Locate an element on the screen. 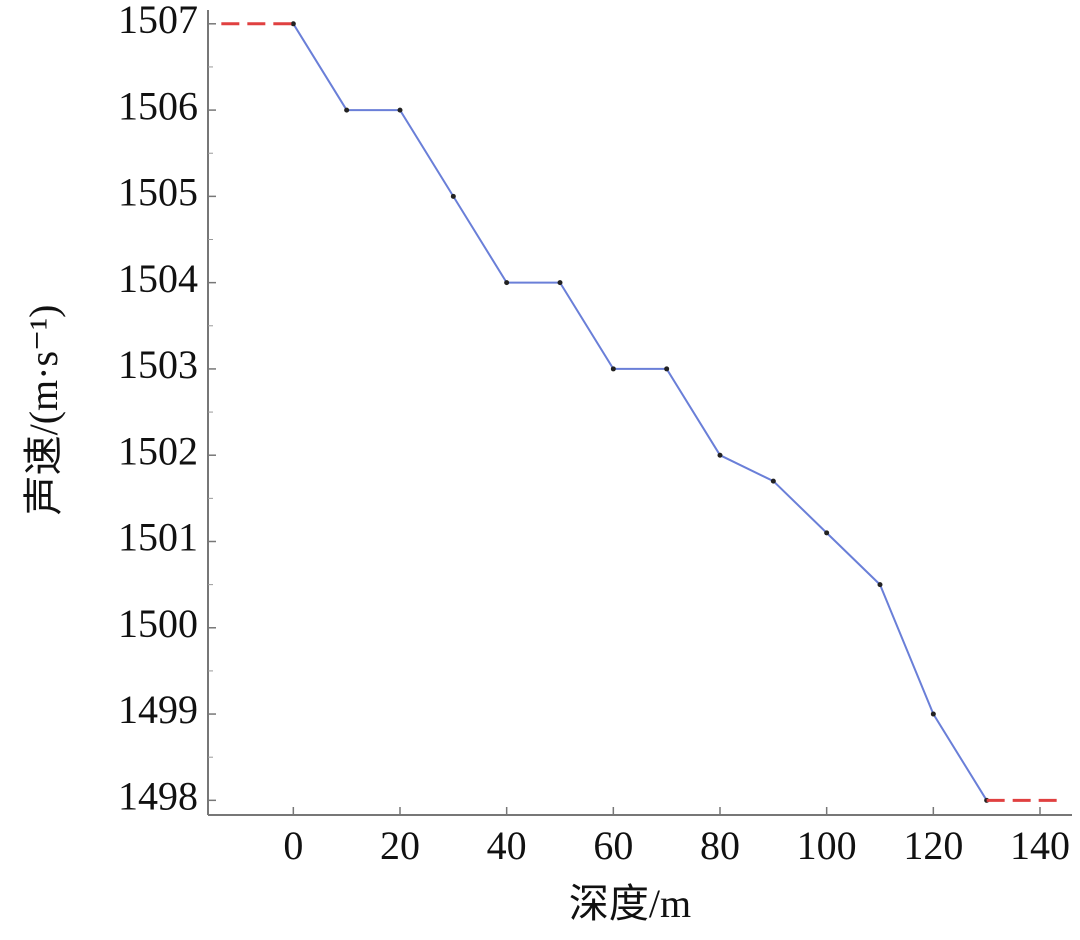 This screenshot has height=940, width=1080. x-axis-label: 深度/m is located at coordinates (630, 903).